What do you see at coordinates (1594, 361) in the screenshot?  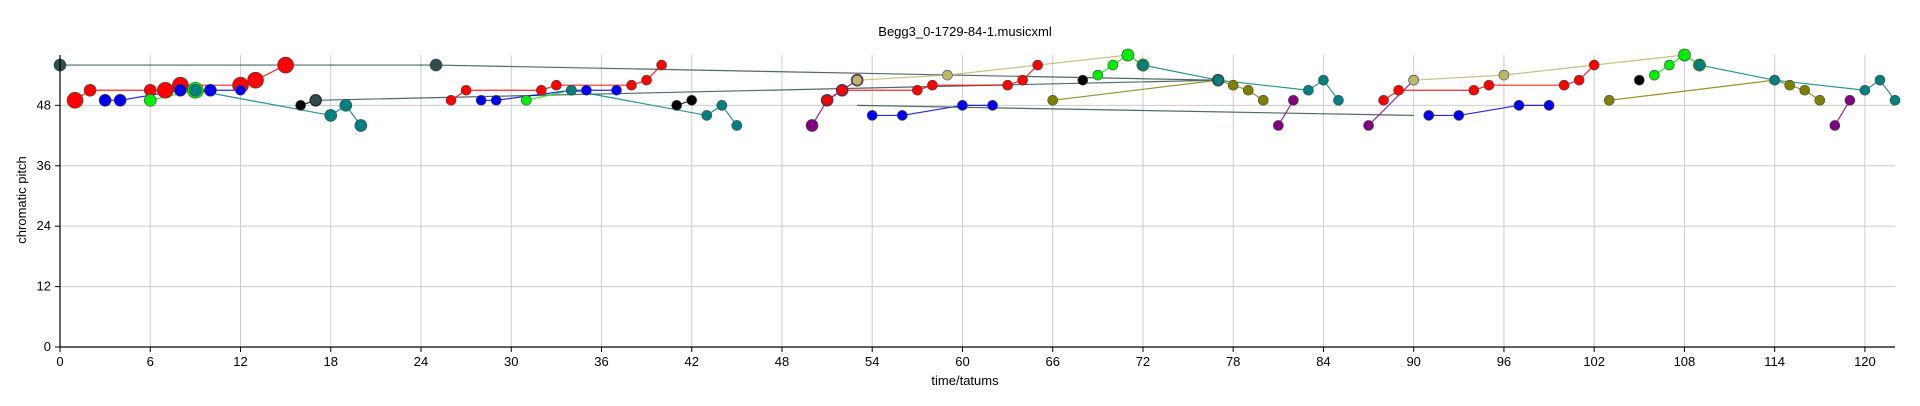 I see `x-tick-label: 102` at bounding box center [1594, 361].